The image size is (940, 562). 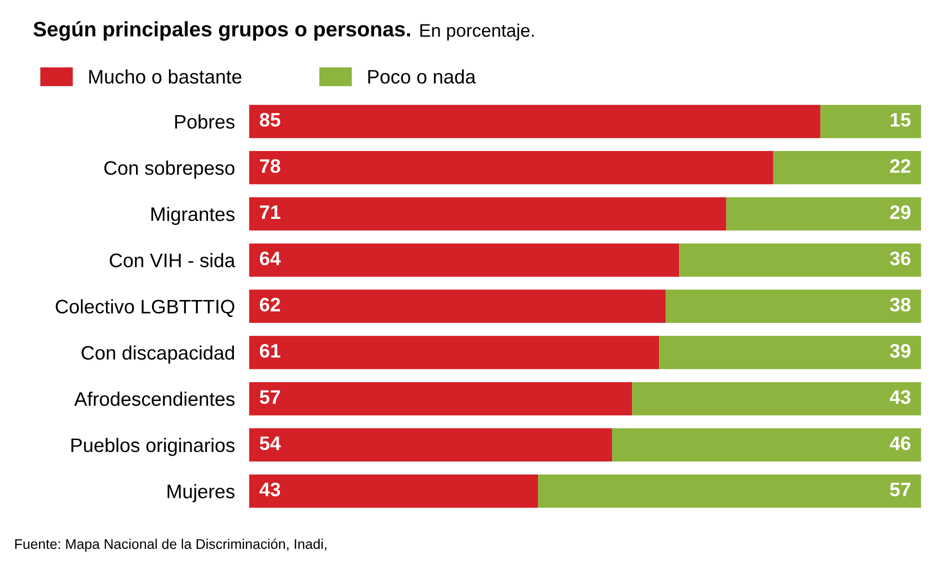 I want to click on legend-label: Poco o nada, so click(x=422, y=76).